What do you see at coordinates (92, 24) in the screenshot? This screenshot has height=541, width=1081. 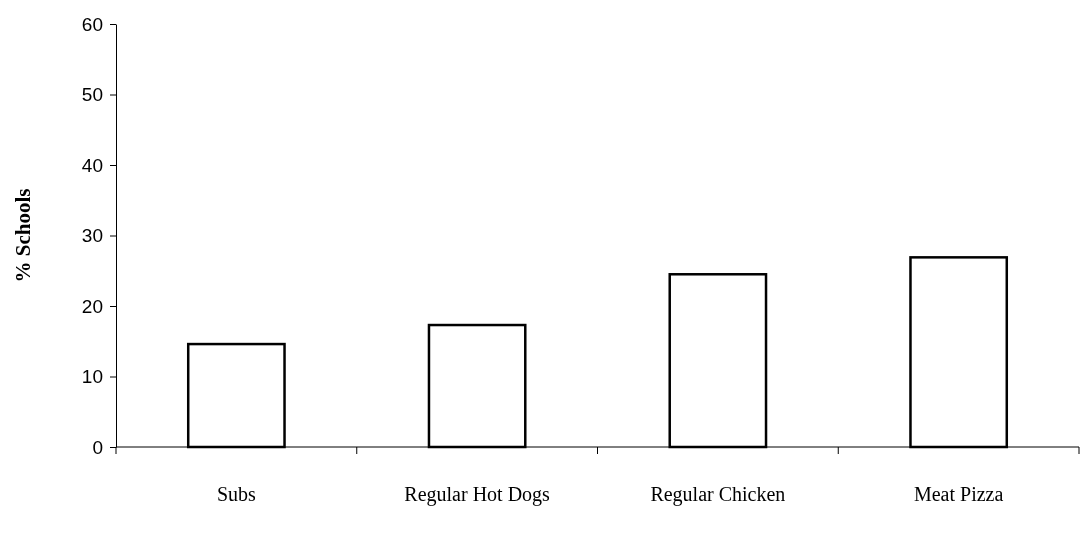 I see `y-tick-label: 60` at bounding box center [92, 24].